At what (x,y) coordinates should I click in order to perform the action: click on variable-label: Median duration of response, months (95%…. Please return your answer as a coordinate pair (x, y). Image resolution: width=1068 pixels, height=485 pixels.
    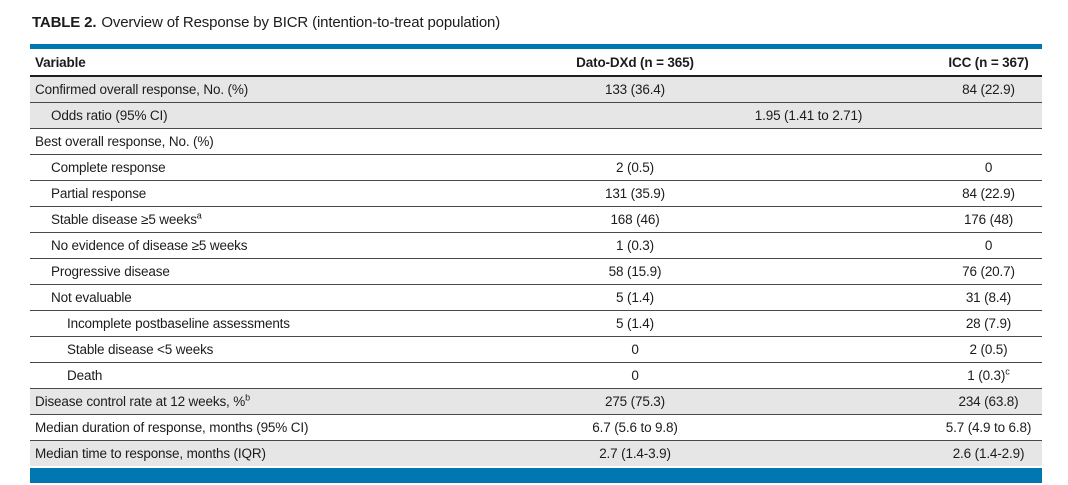
    Looking at the image, I should click on (172, 427).